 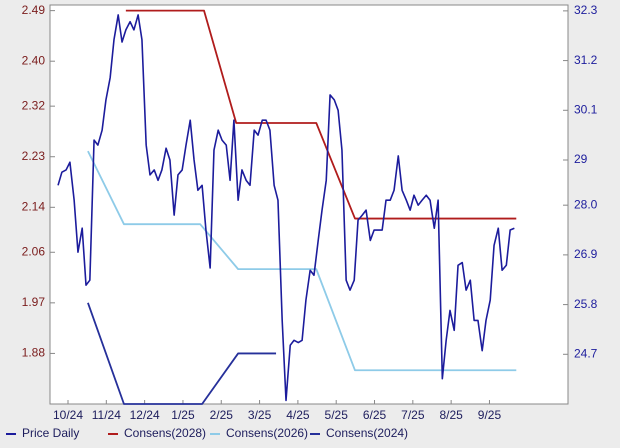 What do you see at coordinates (337, 415) in the screenshot?
I see `x-tick-label: 5/25` at bounding box center [337, 415].